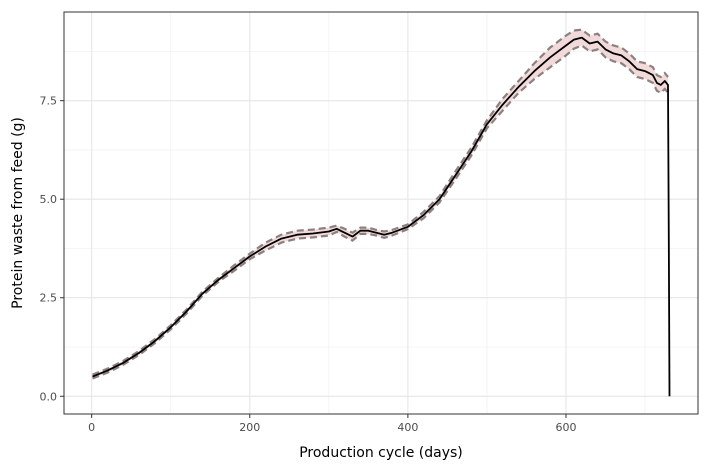  What do you see at coordinates (91, 427) in the screenshot?
I see `x-tick-label: 0` at bounding box center [91, 427].